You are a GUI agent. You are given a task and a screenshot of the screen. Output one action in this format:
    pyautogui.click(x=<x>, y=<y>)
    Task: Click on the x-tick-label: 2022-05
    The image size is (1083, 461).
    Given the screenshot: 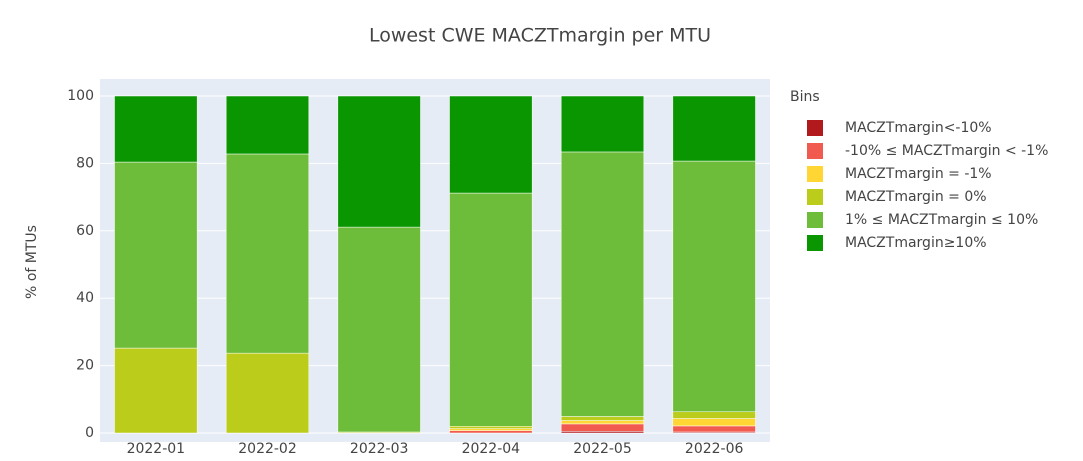 What is the action you would take?
    pyautogui.click(x=602, y=449)
    